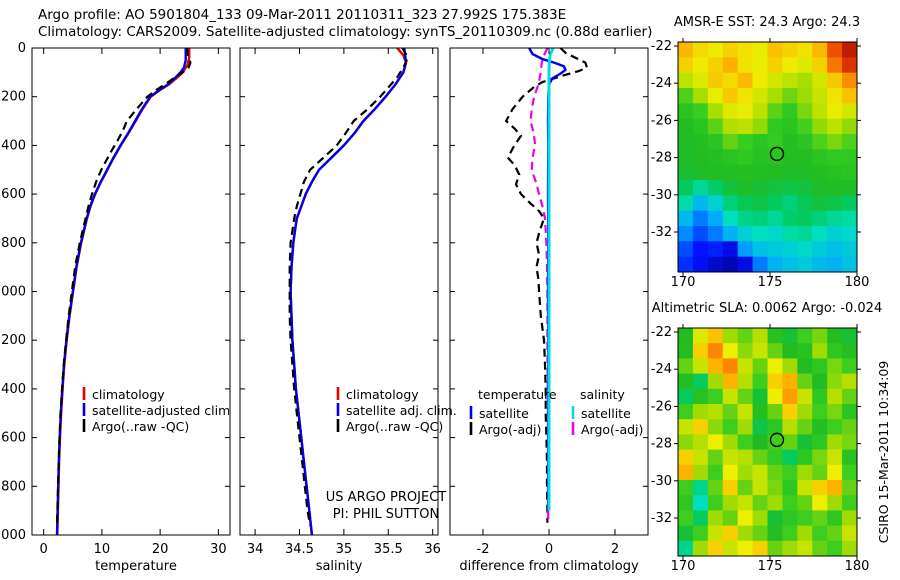 The height and width of the screenshot is (580, 900). Describe the element at coordinates (13, 97) in the screenshot. I see `depth-tick-label: 200` at that location.